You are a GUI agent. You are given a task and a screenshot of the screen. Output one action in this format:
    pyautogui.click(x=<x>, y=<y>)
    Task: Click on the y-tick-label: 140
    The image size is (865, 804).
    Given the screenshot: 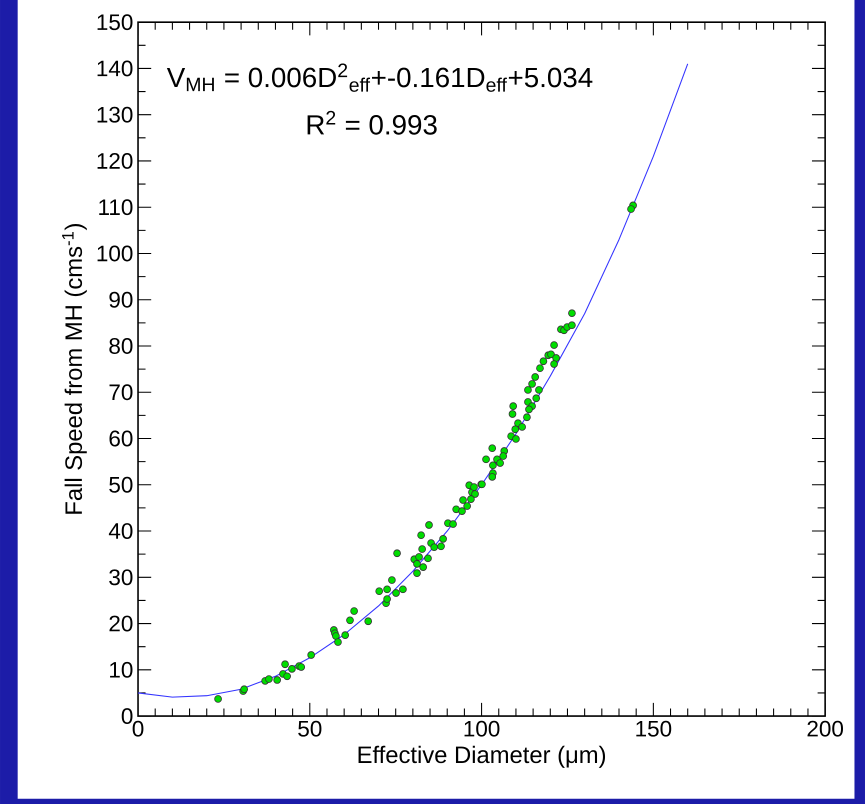 What is the action you would take?
    pyautogui.click(x=115, y=68)
    